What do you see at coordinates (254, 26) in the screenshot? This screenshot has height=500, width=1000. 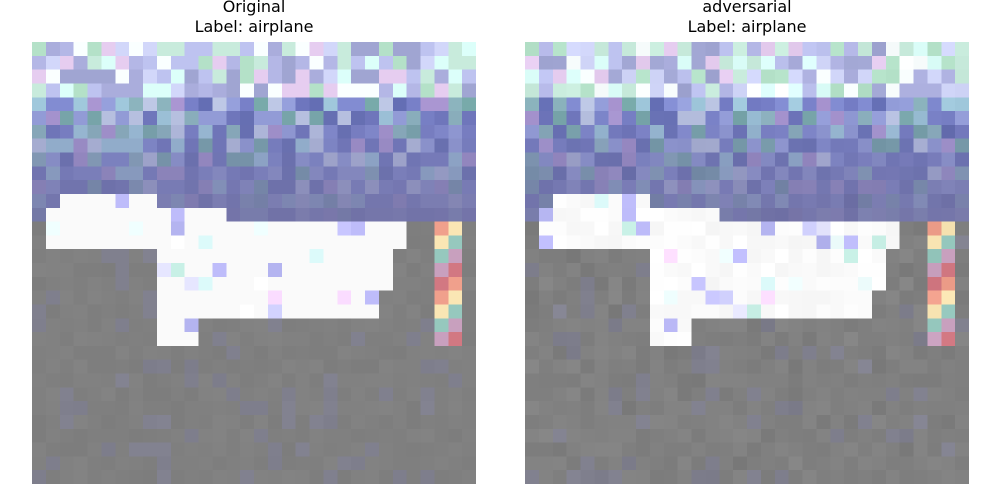 I see `original-label: Label: airplane` at bounding box center [254, 26].